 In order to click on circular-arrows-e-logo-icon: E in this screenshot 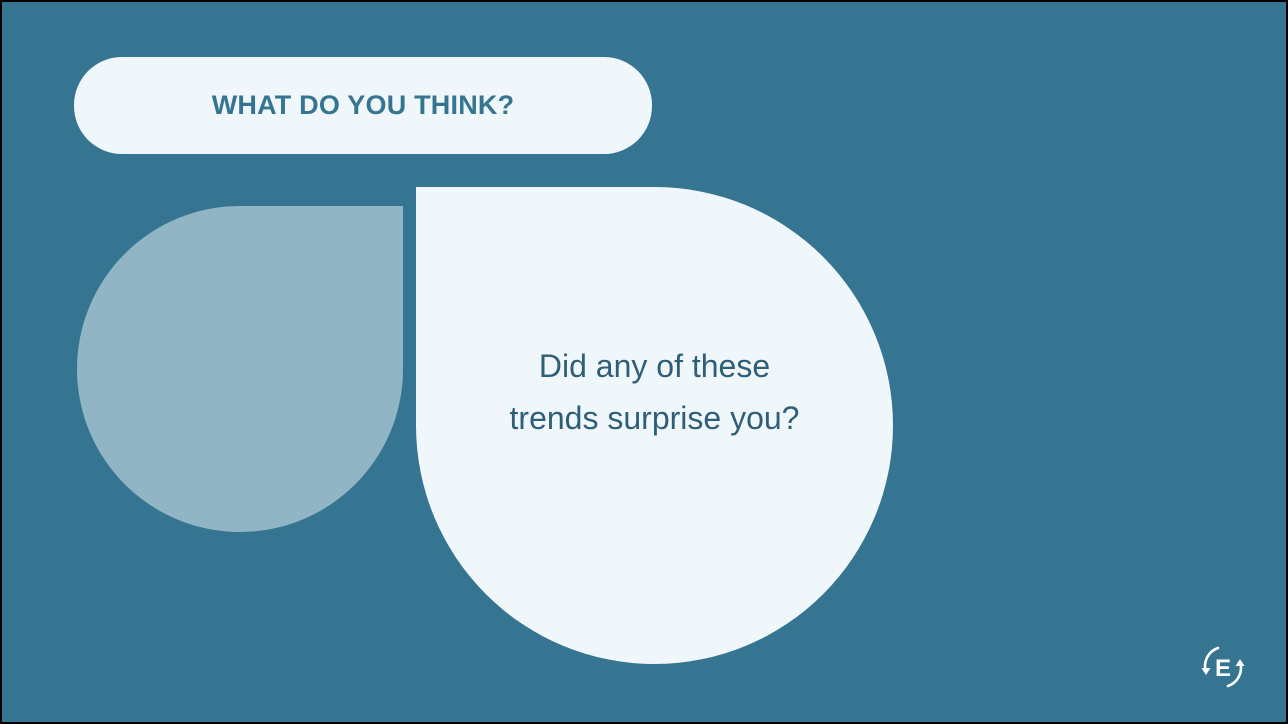, I will do `click(1223, 667)`.